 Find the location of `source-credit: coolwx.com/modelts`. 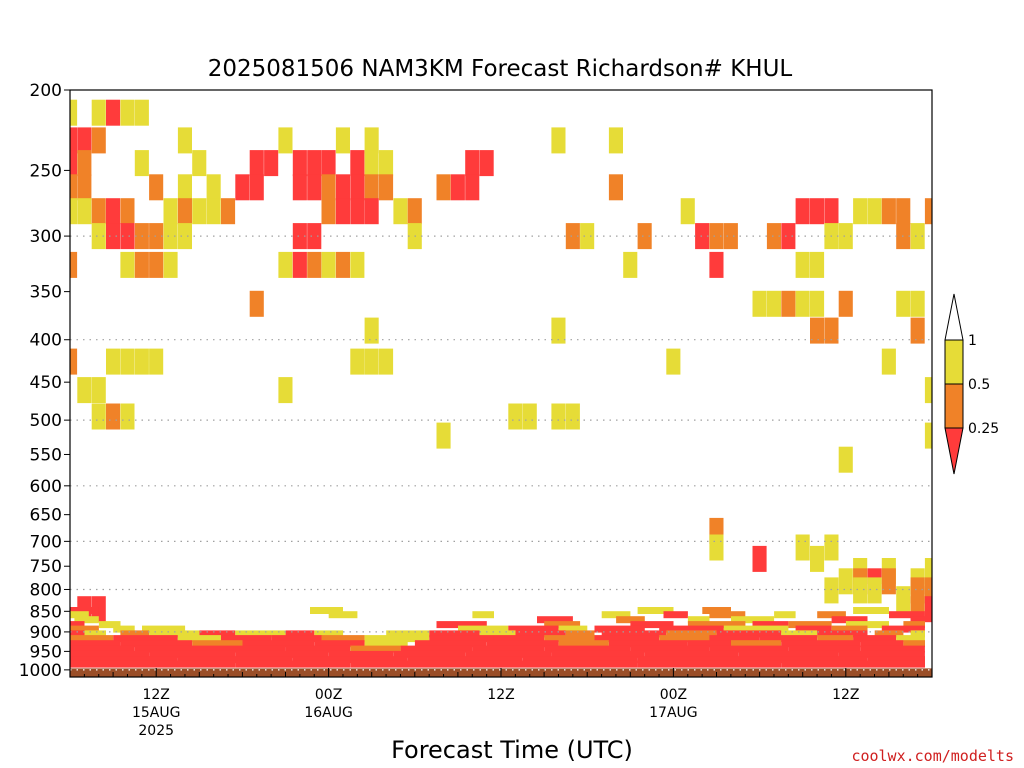

source-credit: coolwx.com/modelts is located at coordinates (932, 756).